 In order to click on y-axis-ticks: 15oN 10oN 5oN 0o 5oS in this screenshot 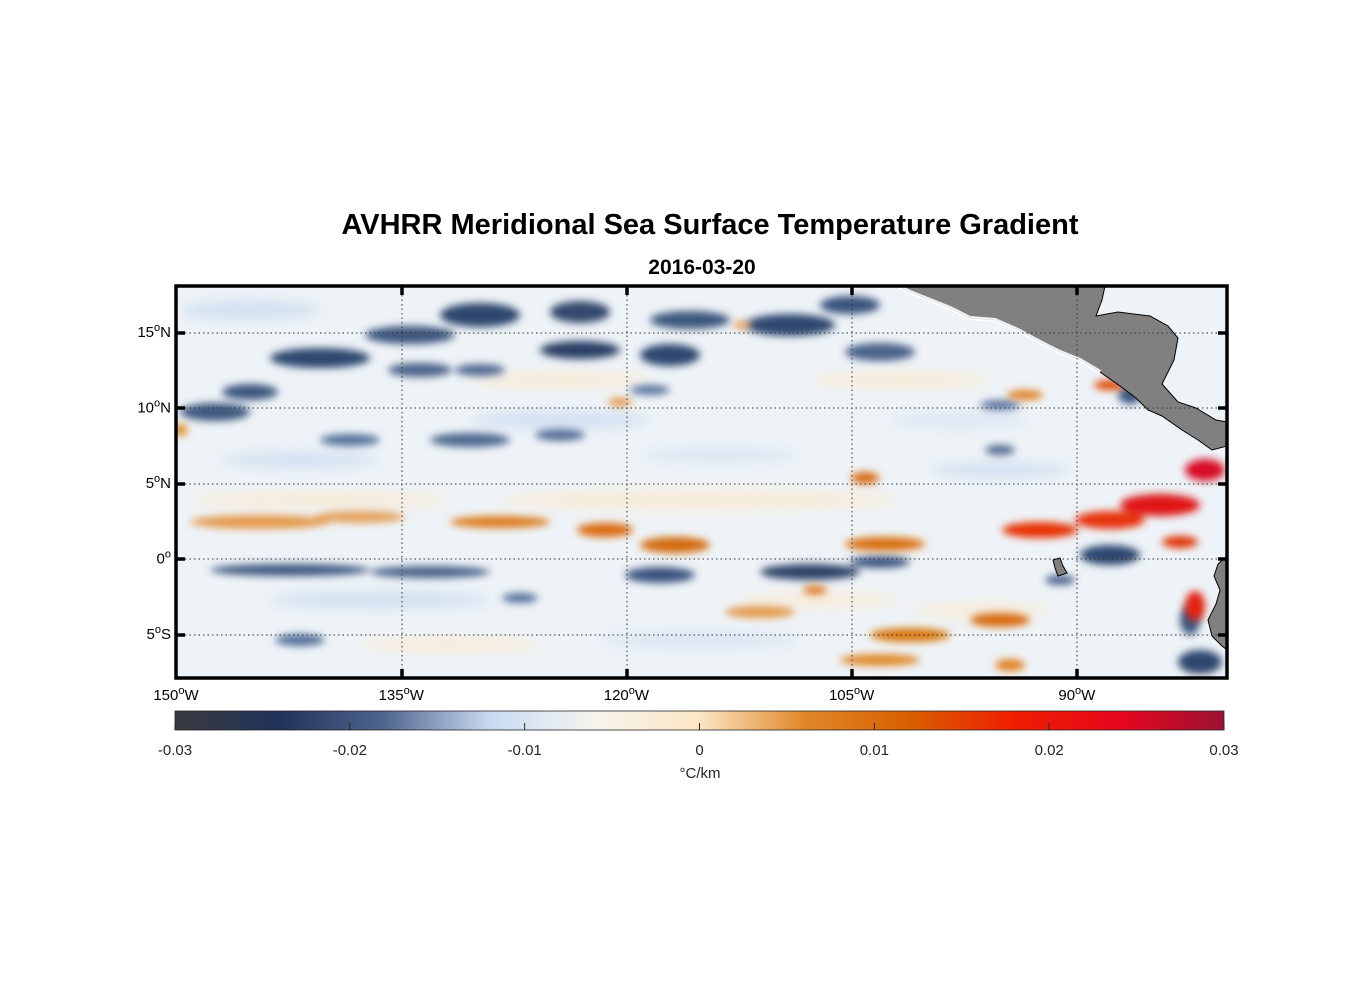, I will do `click(154, 482)`.